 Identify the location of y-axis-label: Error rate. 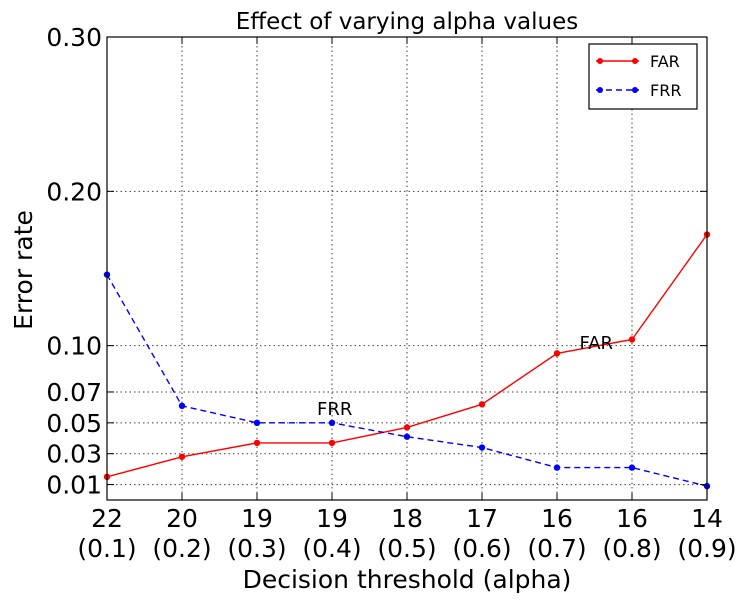
(23, 270).